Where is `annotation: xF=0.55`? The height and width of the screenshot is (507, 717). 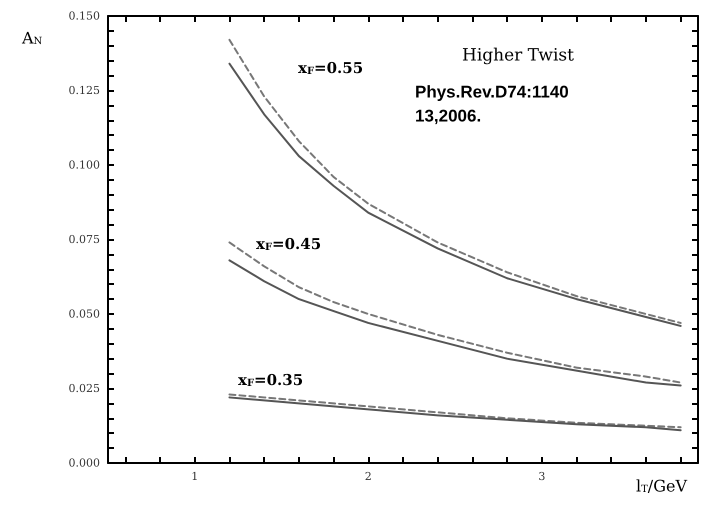
annotation: xF=0.55 is located at coordinates (331, 68).